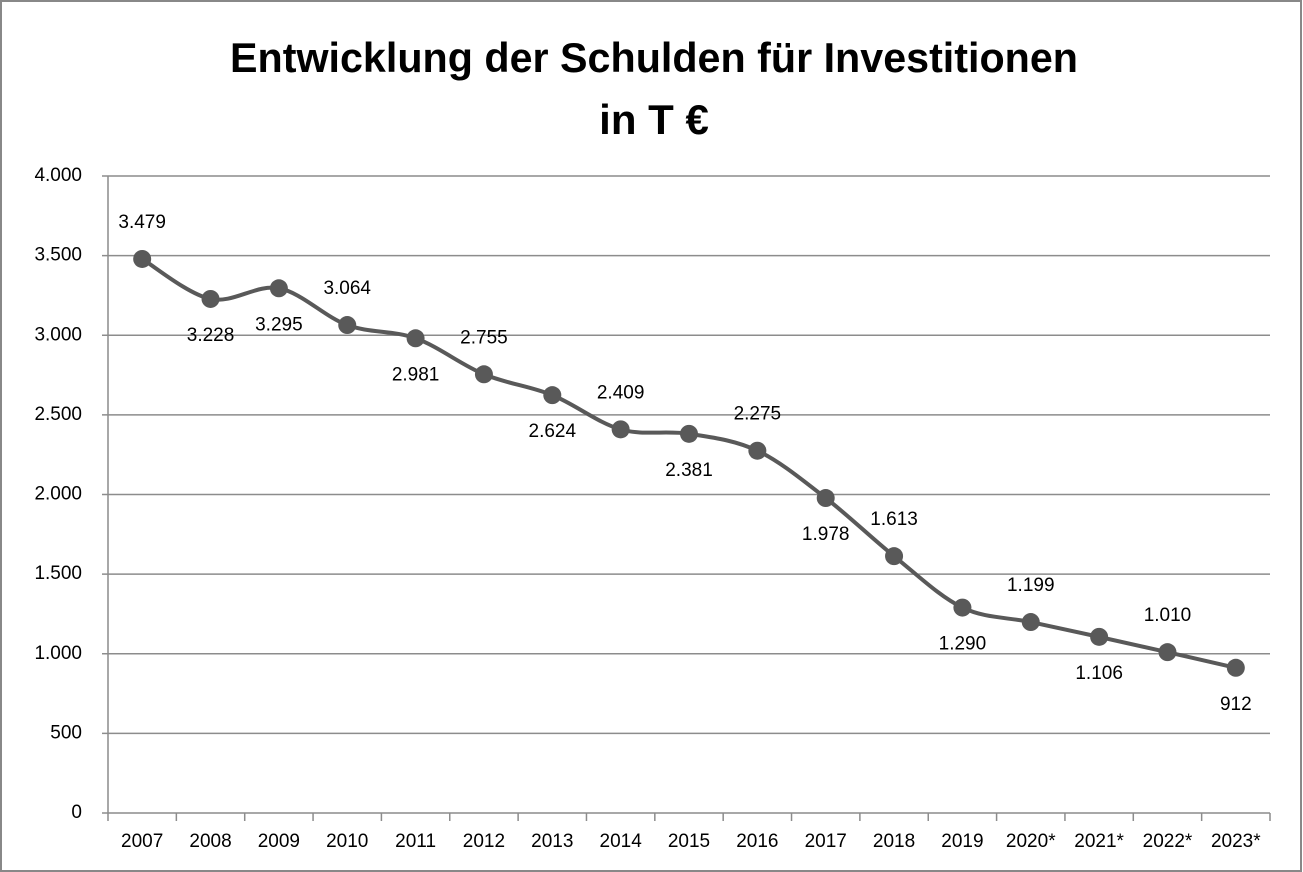 Image resolution: width=1303 pixels, height=872 pixels. I want to click on x-tick-label: 2016, so click(757, 841).